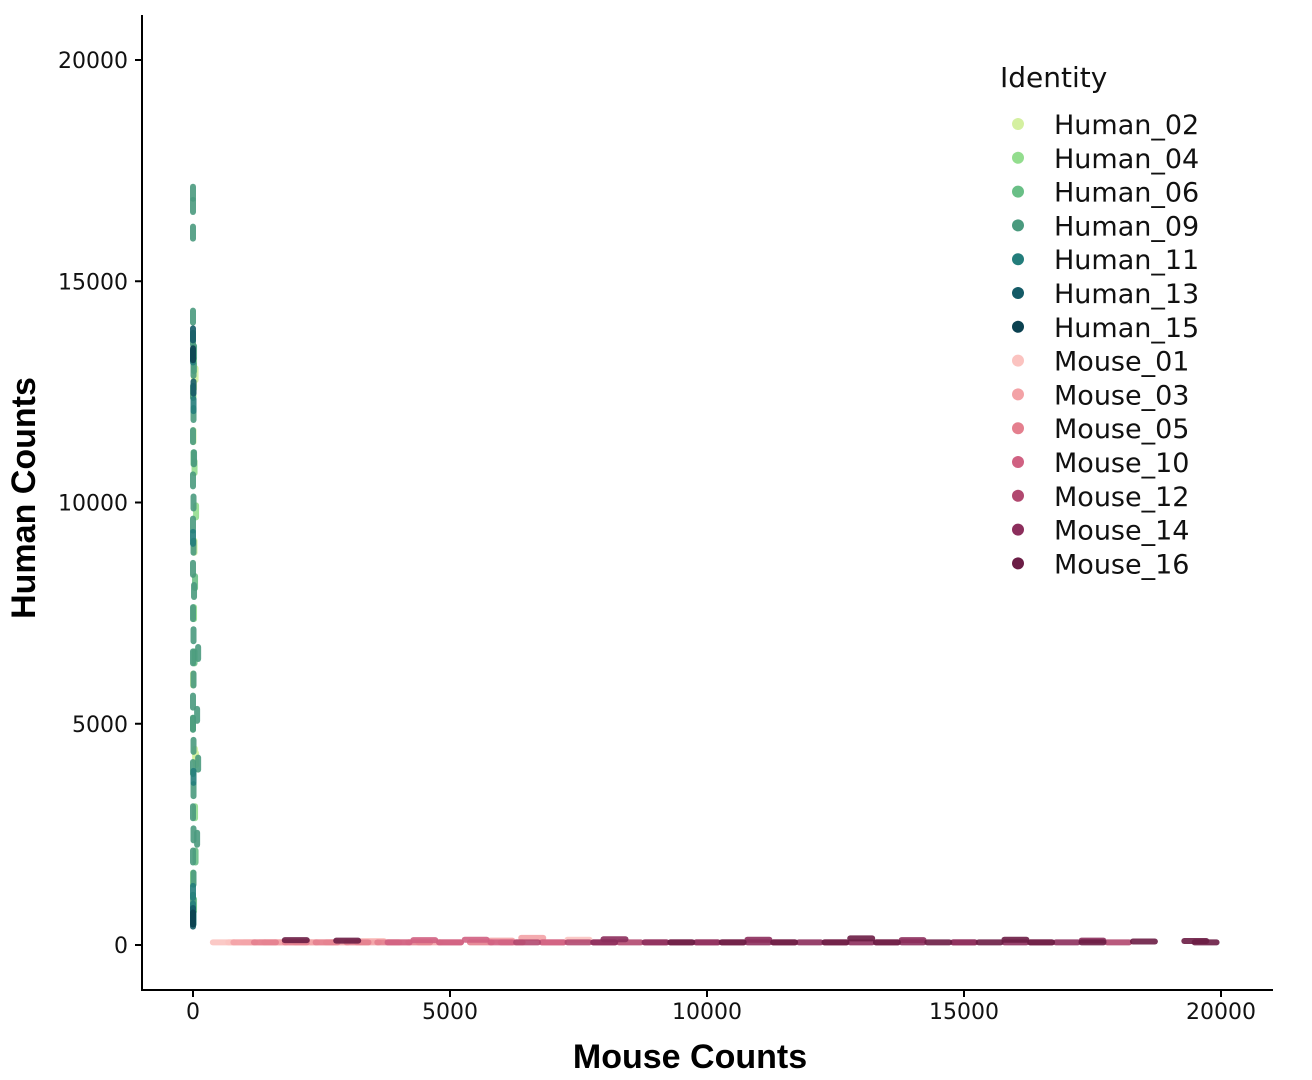  I want to click on legend-item: Human_06, so click(1105, 193).